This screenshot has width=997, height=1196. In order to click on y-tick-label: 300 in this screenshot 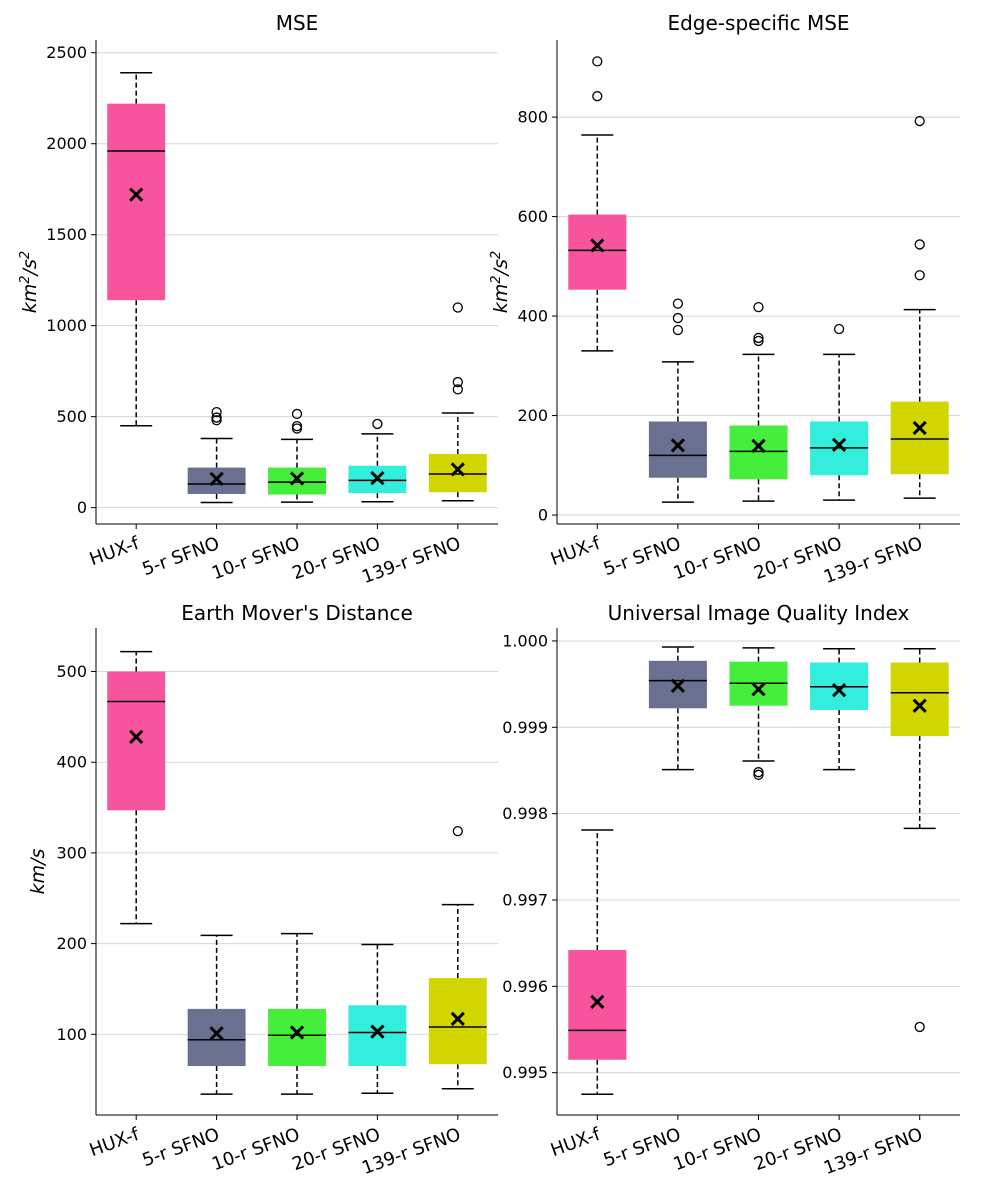, I will do `click(71, 852)`.